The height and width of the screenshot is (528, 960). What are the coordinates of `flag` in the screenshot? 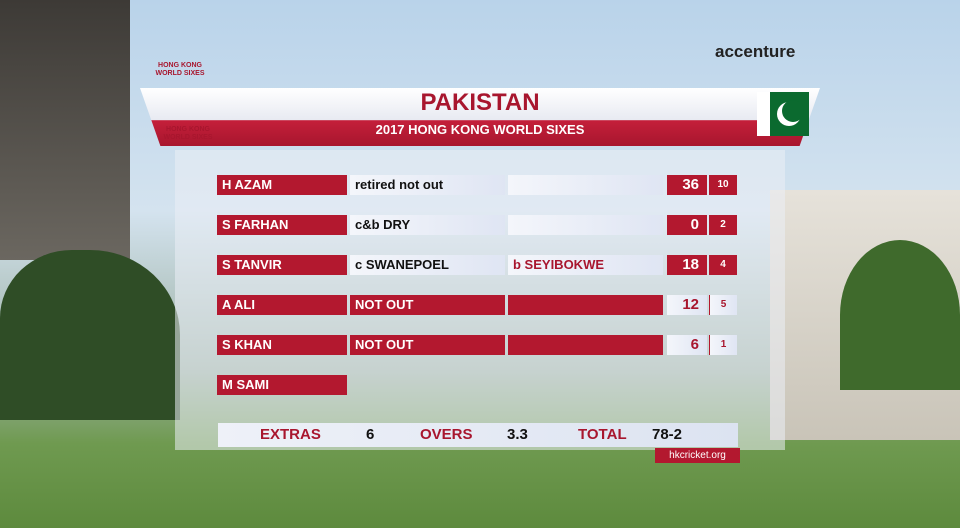 It's located at (783, 114).